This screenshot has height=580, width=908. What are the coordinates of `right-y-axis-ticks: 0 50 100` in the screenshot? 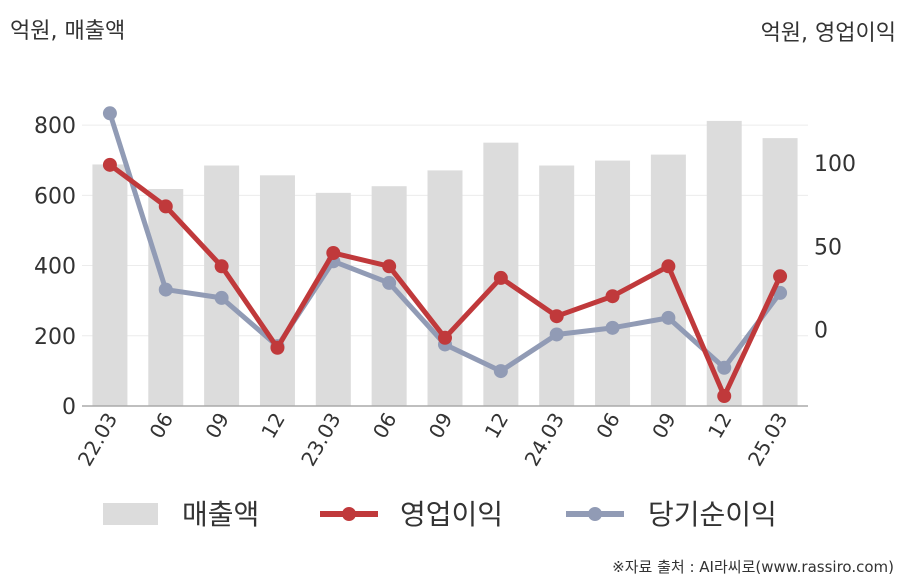 It's located at (835, 247).